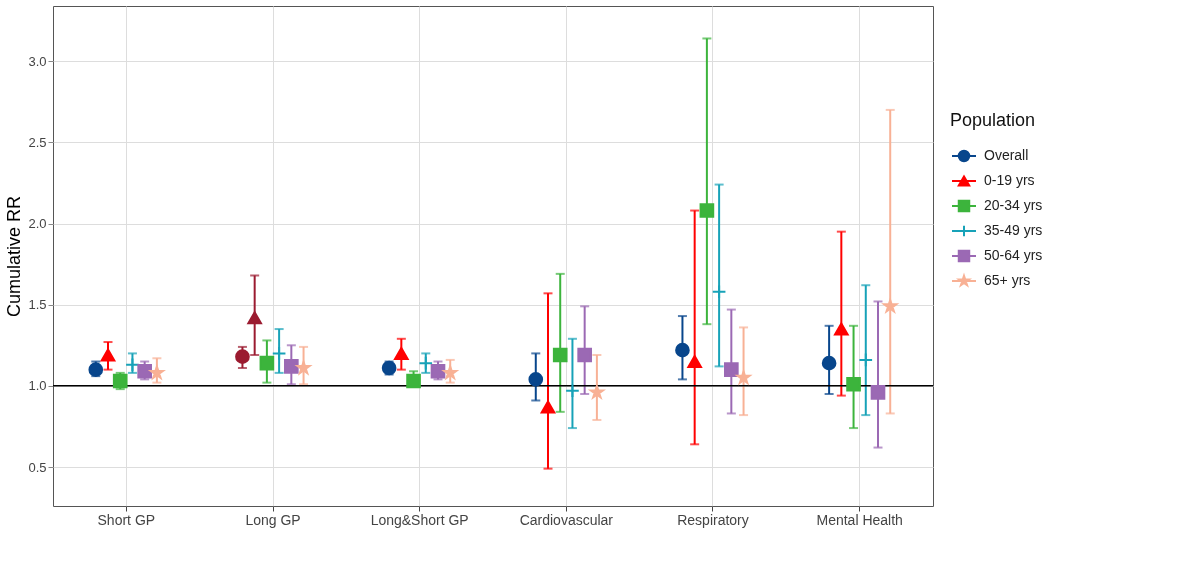  What do you see at coordinates (1007, 280) in the screenshot?
I see `legend-label: 65+ yrs` at bounding box center [1007, 280].